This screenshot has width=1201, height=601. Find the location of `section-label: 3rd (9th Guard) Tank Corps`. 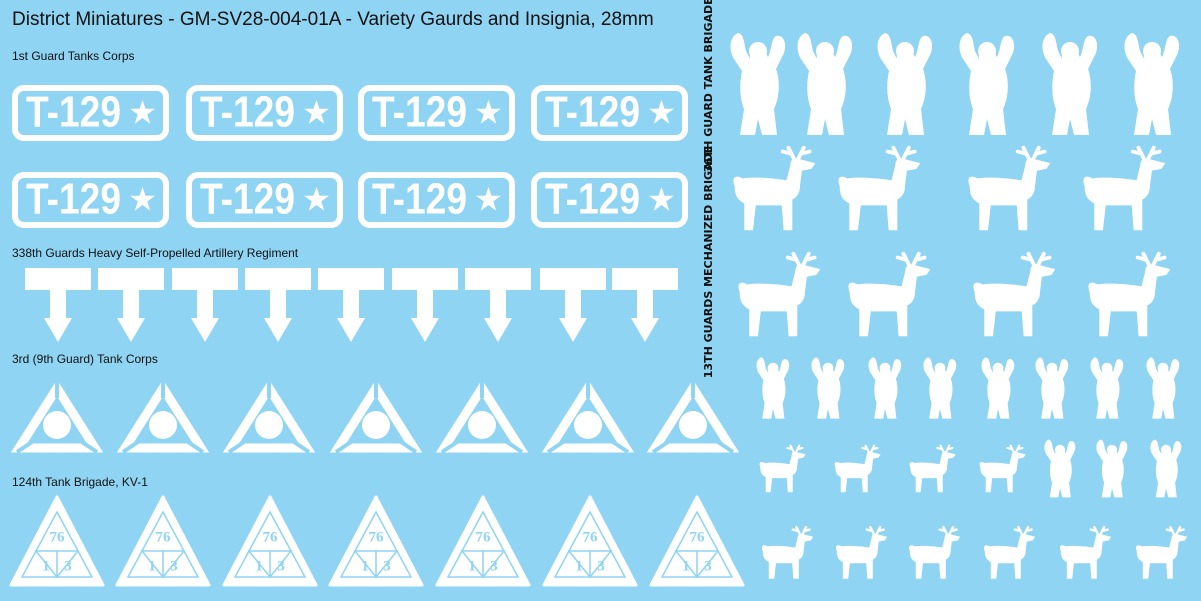

section-label: 3rd (9th Guard) Tank Corps is located at coordinates (85, 359).